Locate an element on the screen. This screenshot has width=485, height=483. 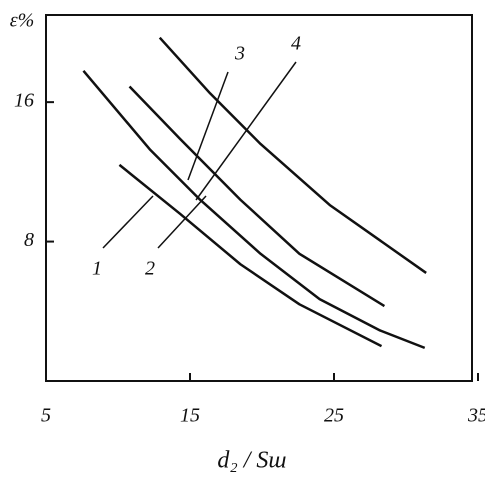
curve-label: 2 is located at coordinates (150, 269).